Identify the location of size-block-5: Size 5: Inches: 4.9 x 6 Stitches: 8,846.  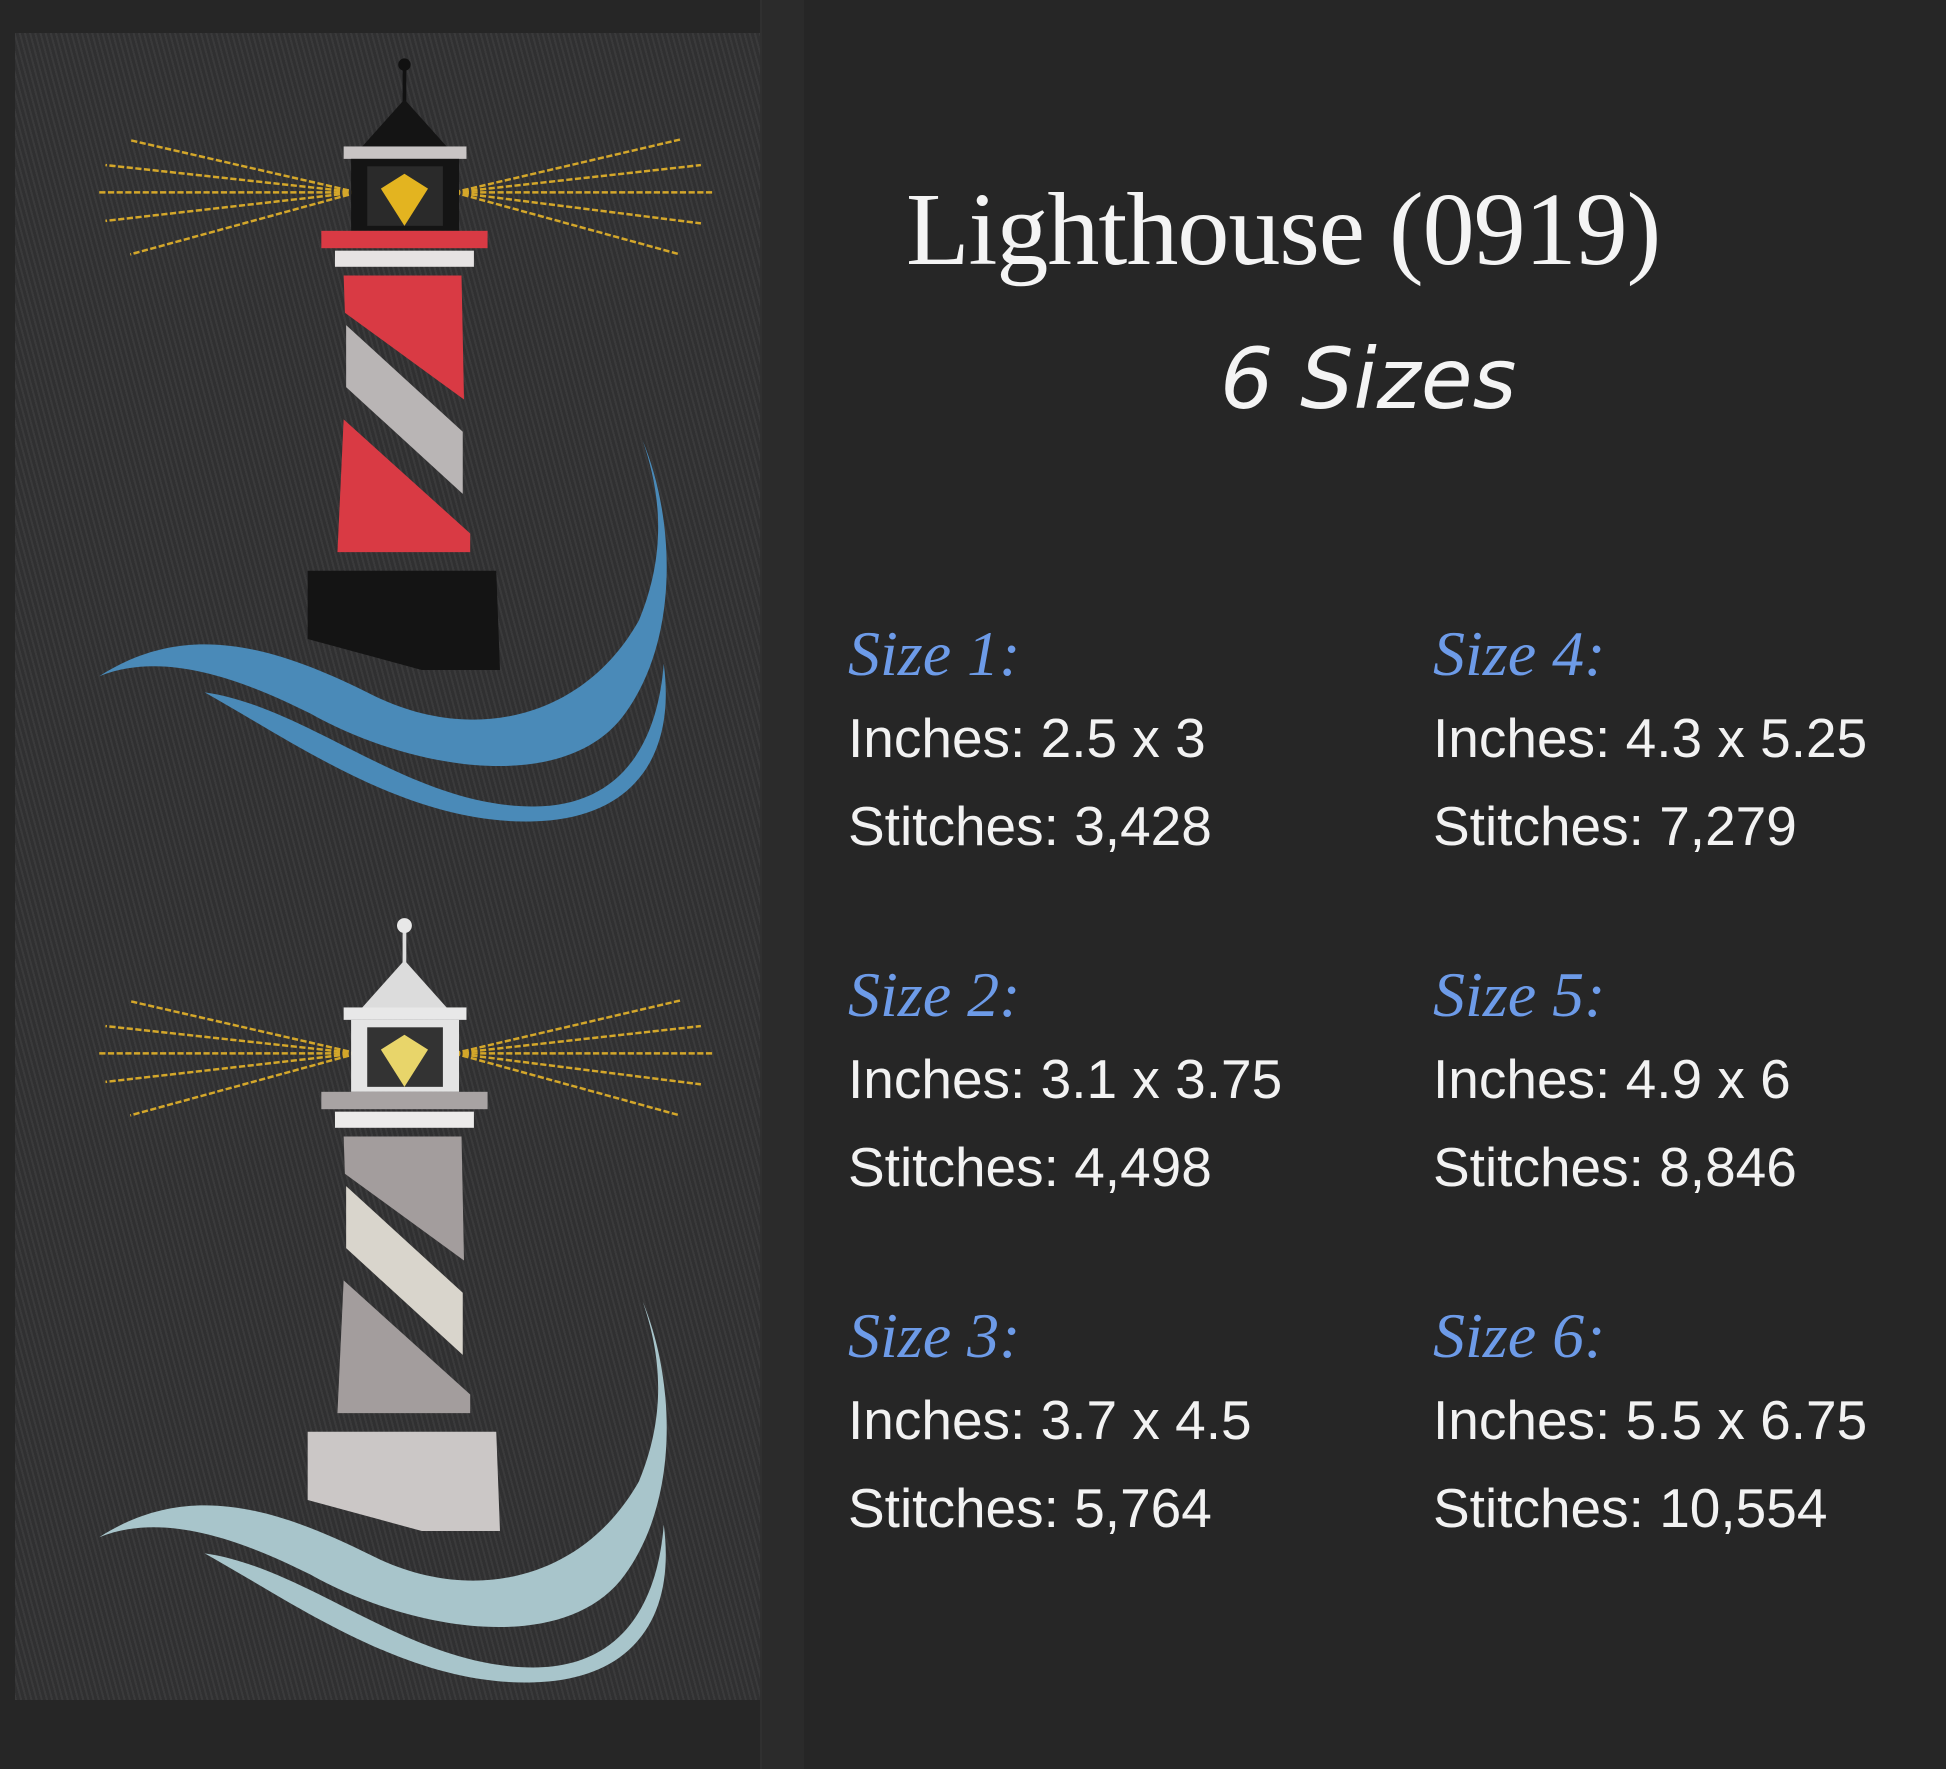
(1683, 1087).